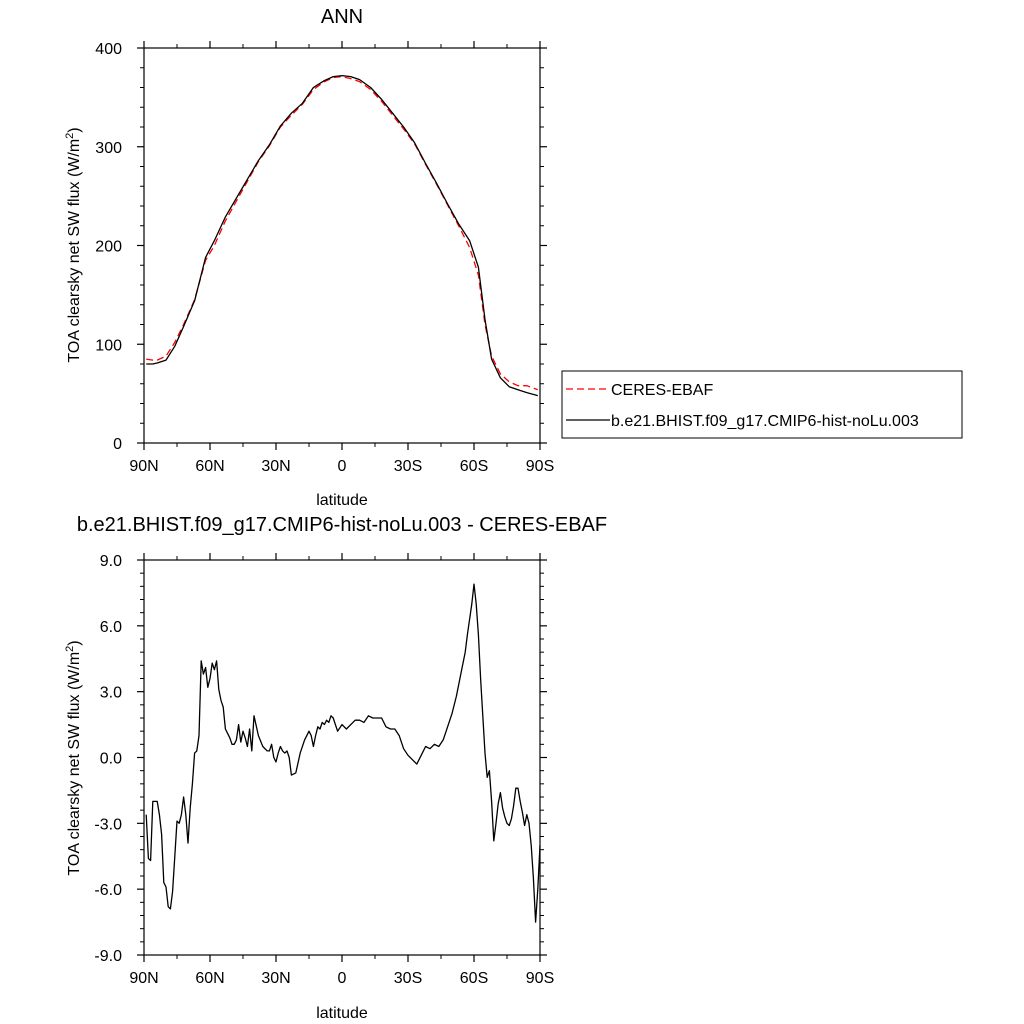 The image size is (1024, 1024). What do you see at coordinates (111, 627) in the screenshot?
I see `y-tick-label: 6.0` at bounding box center [111, 627].